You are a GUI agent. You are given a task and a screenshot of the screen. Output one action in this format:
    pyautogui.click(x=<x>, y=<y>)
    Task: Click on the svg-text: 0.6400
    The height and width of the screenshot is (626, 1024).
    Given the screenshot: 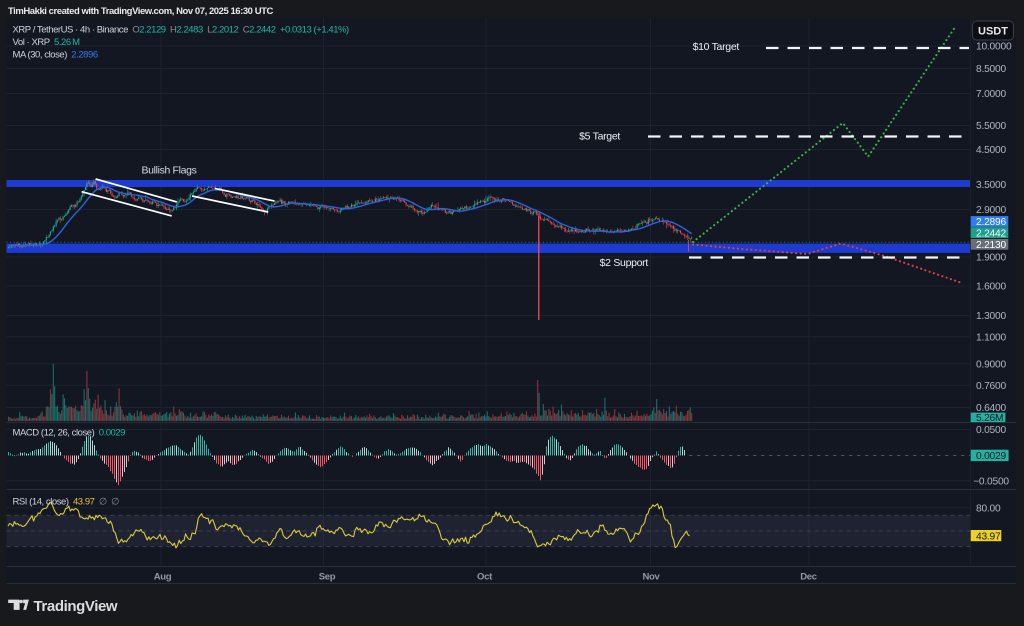 What is the action you would take?
    pyautogui.click(x=991, y=408)
    